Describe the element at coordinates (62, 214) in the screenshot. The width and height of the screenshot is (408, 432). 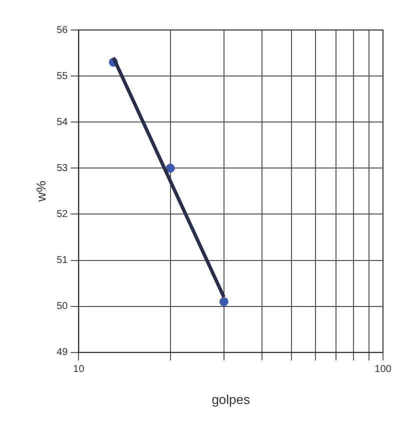
I see `y-tick-label: 52` at that location.